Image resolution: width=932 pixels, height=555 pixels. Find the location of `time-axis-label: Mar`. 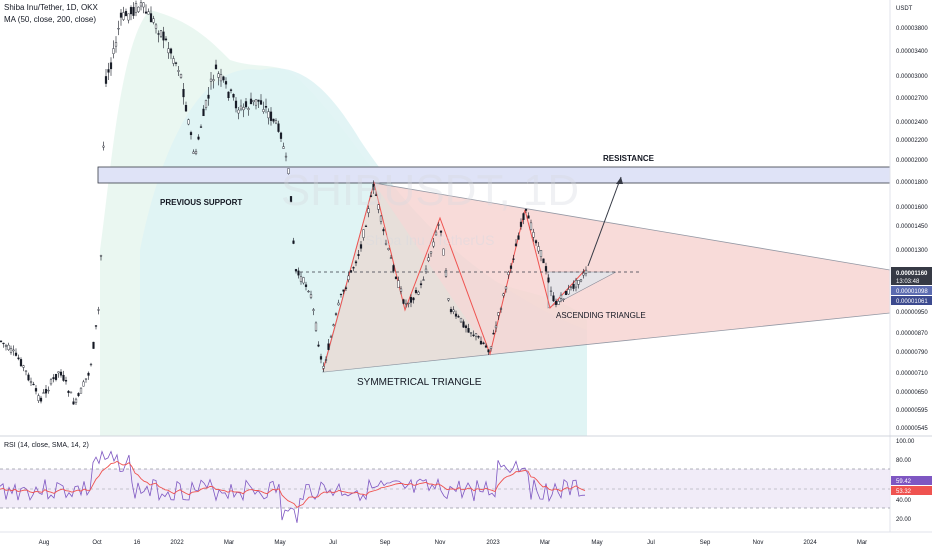

time-axis-label: Mar is located at coordinates (545, 543).